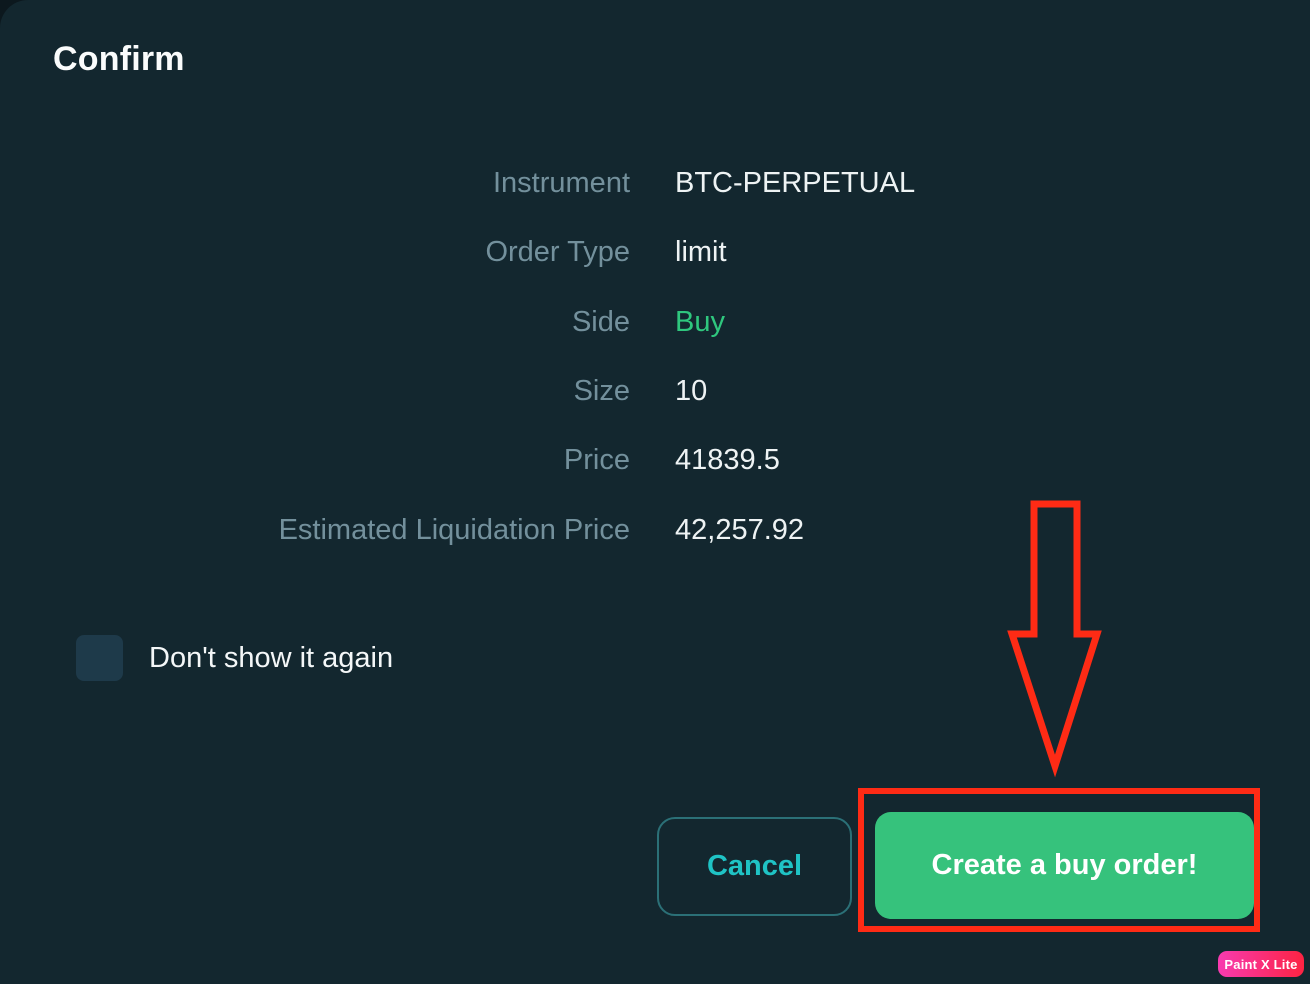 This screenshot has height=984, width=1310. I want to click on size-label: Size, so click(601, 391).